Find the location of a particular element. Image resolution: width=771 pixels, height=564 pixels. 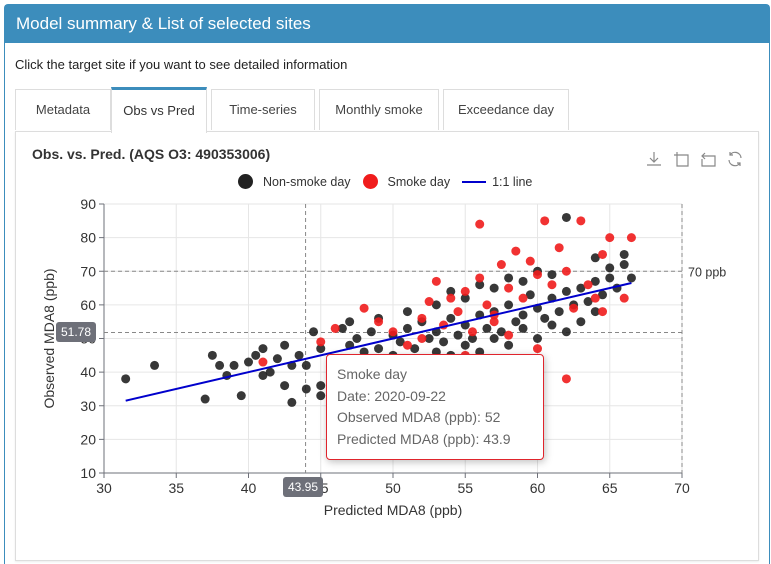

tab-obs-vs-pred: Obs vs Pred is located at coordinates (159, 110).